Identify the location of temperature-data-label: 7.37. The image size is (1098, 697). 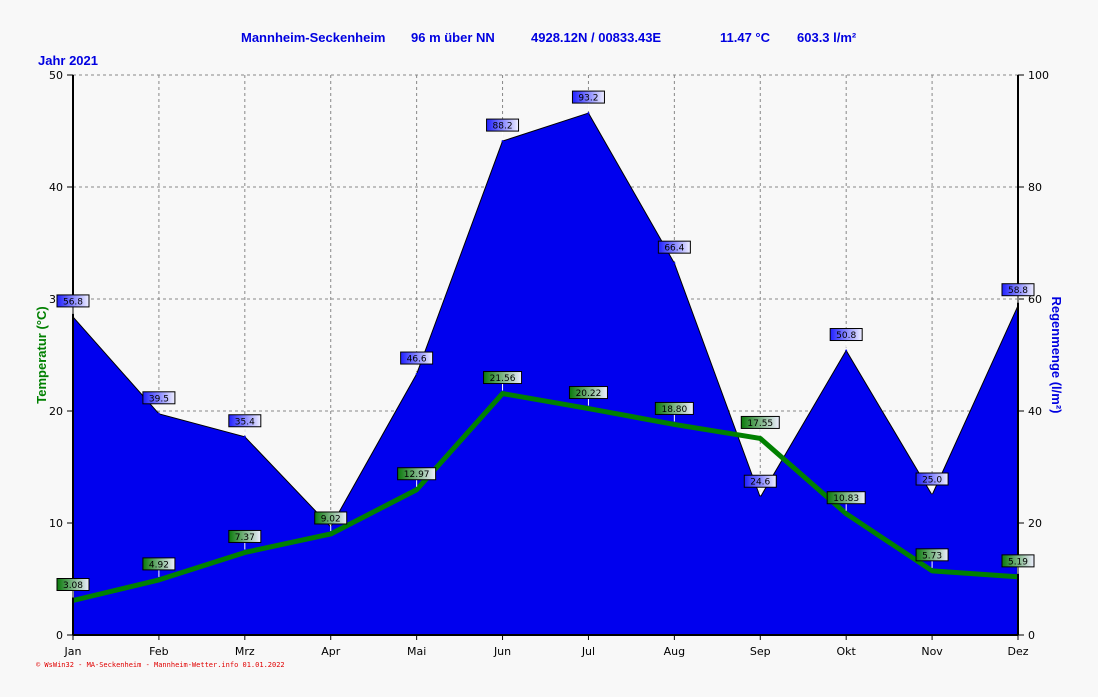
(245, 539).